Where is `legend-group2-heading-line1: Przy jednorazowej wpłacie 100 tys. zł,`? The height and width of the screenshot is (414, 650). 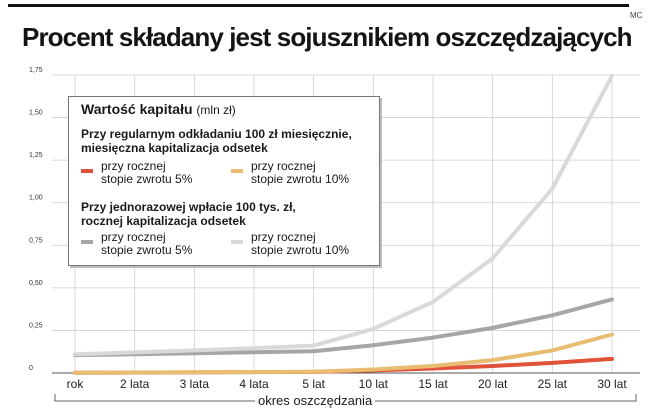
legend-group2-heading-line1: Przy jednorazowej wpłacie 100 tys. zł, is located at coordinates (188, 207).